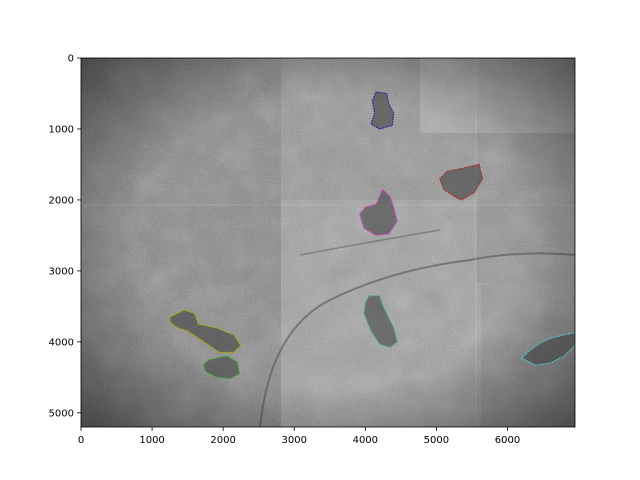  Describe the element at coordinates (65, 236) in the screenshot. I see `y-axis: 0 1000 2000 3000 4000 5000` at that location.